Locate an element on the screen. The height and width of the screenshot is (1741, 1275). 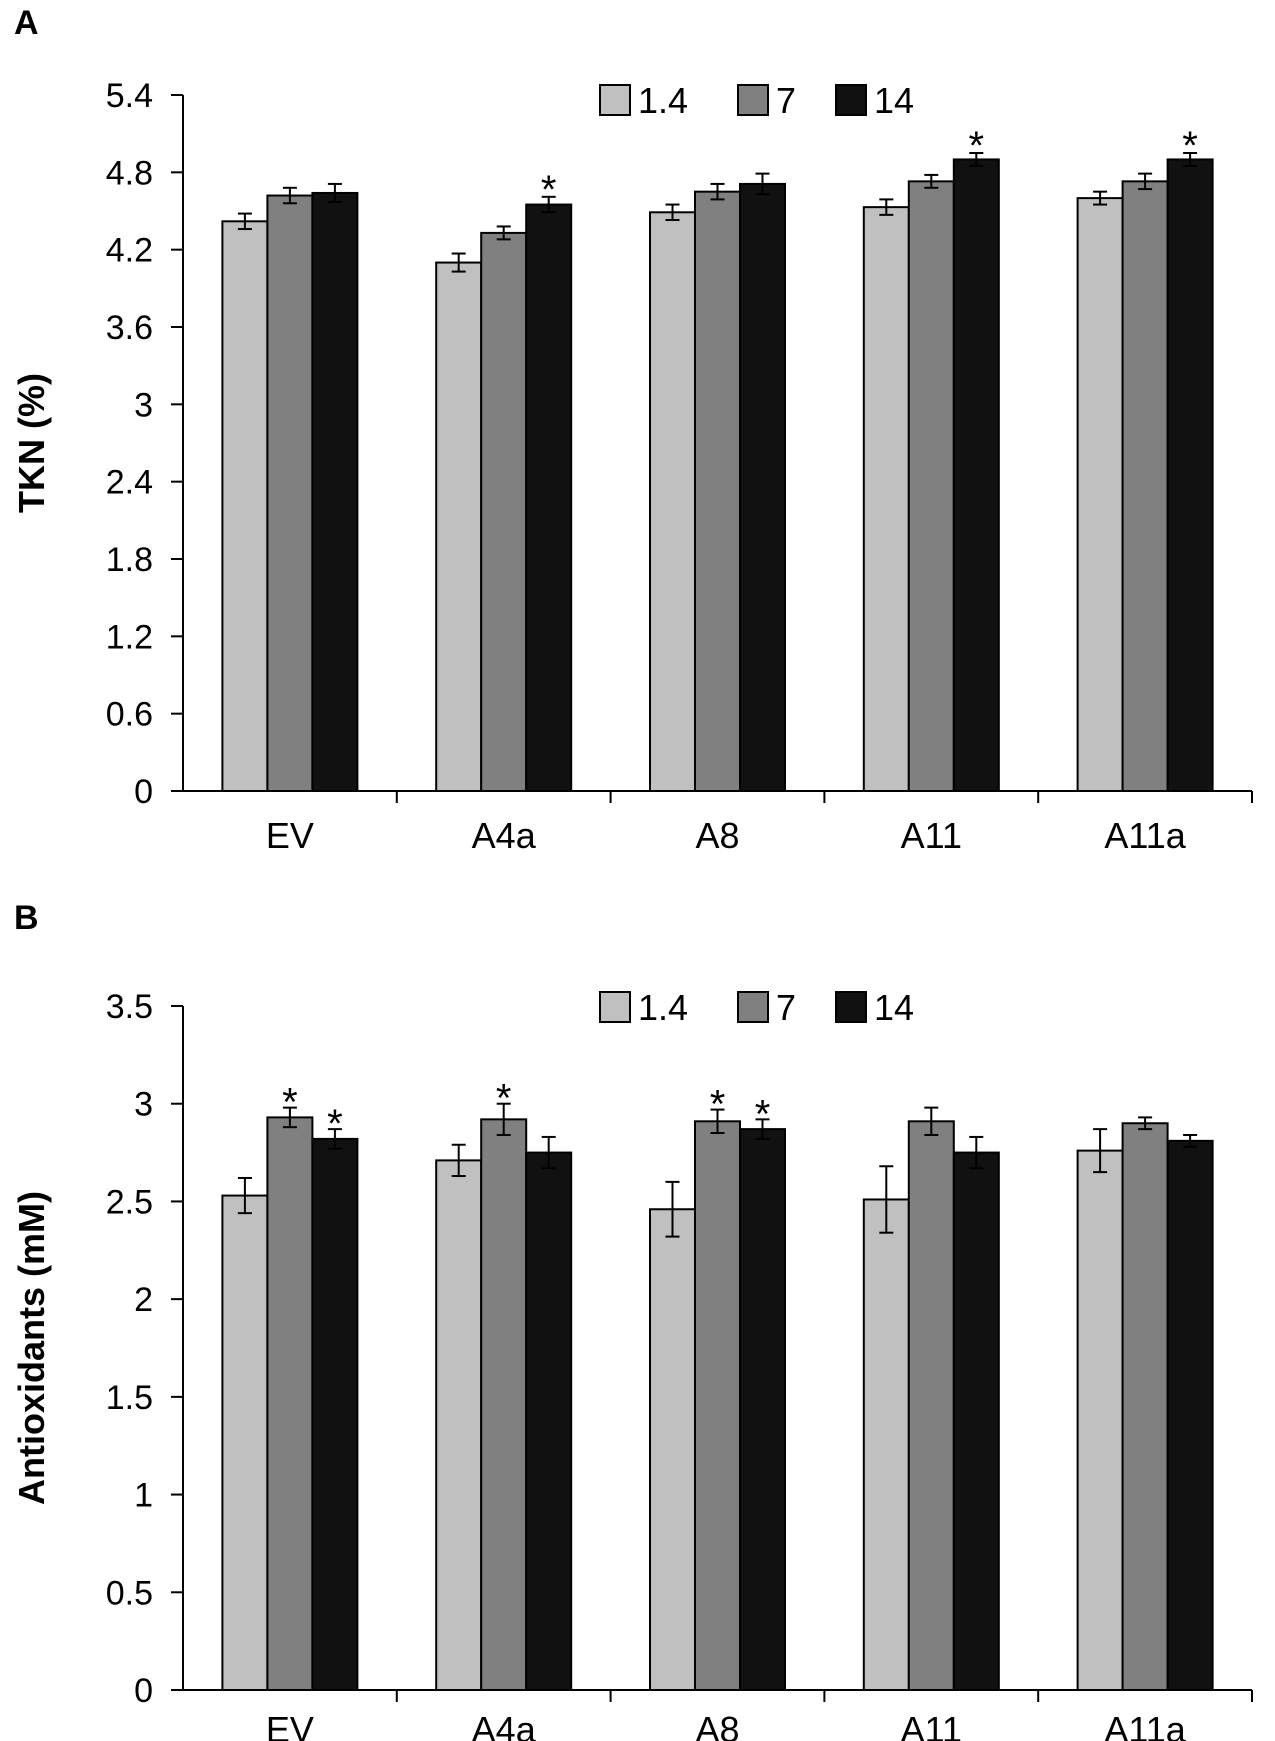
y-tick-label: 1.8 is located at coordinates (129, 560).